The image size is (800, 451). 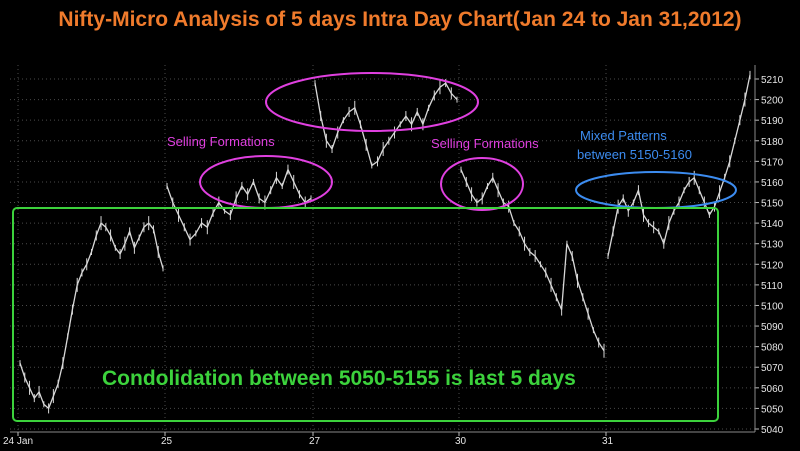 I want to click on y-tick-label: 5190, so click(x=772, y=121).